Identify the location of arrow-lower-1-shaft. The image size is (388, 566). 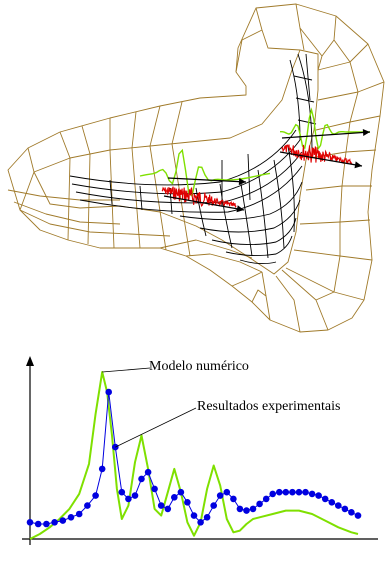
(207, 180).